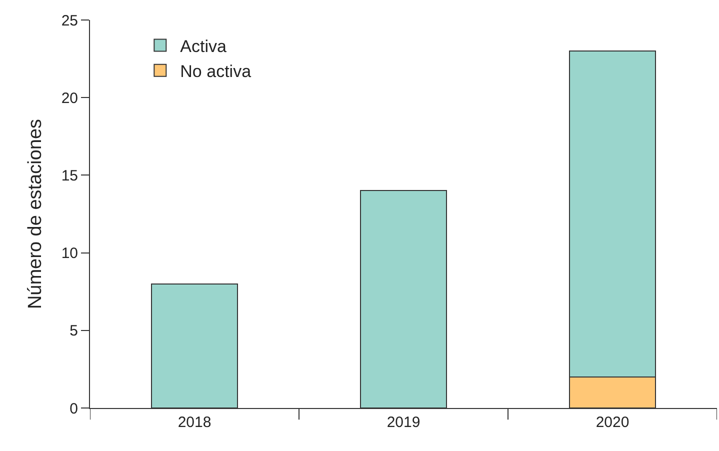 The image size is (719, 451). What do you see at coordinates (35, 214) in the screenshot?
I see `y-axis-title: Número de estaciones` at bounding box center [35, 214].